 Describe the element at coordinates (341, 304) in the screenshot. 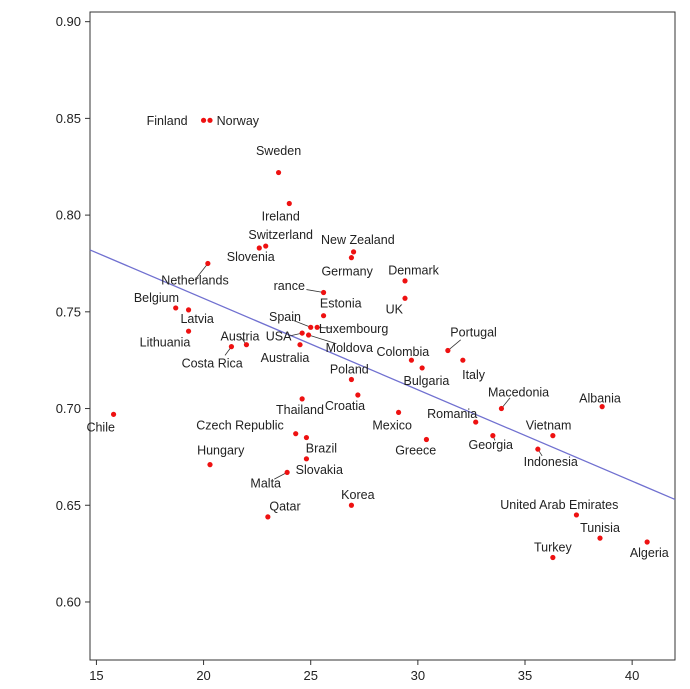

I see `point-label: Estonia` at that location.